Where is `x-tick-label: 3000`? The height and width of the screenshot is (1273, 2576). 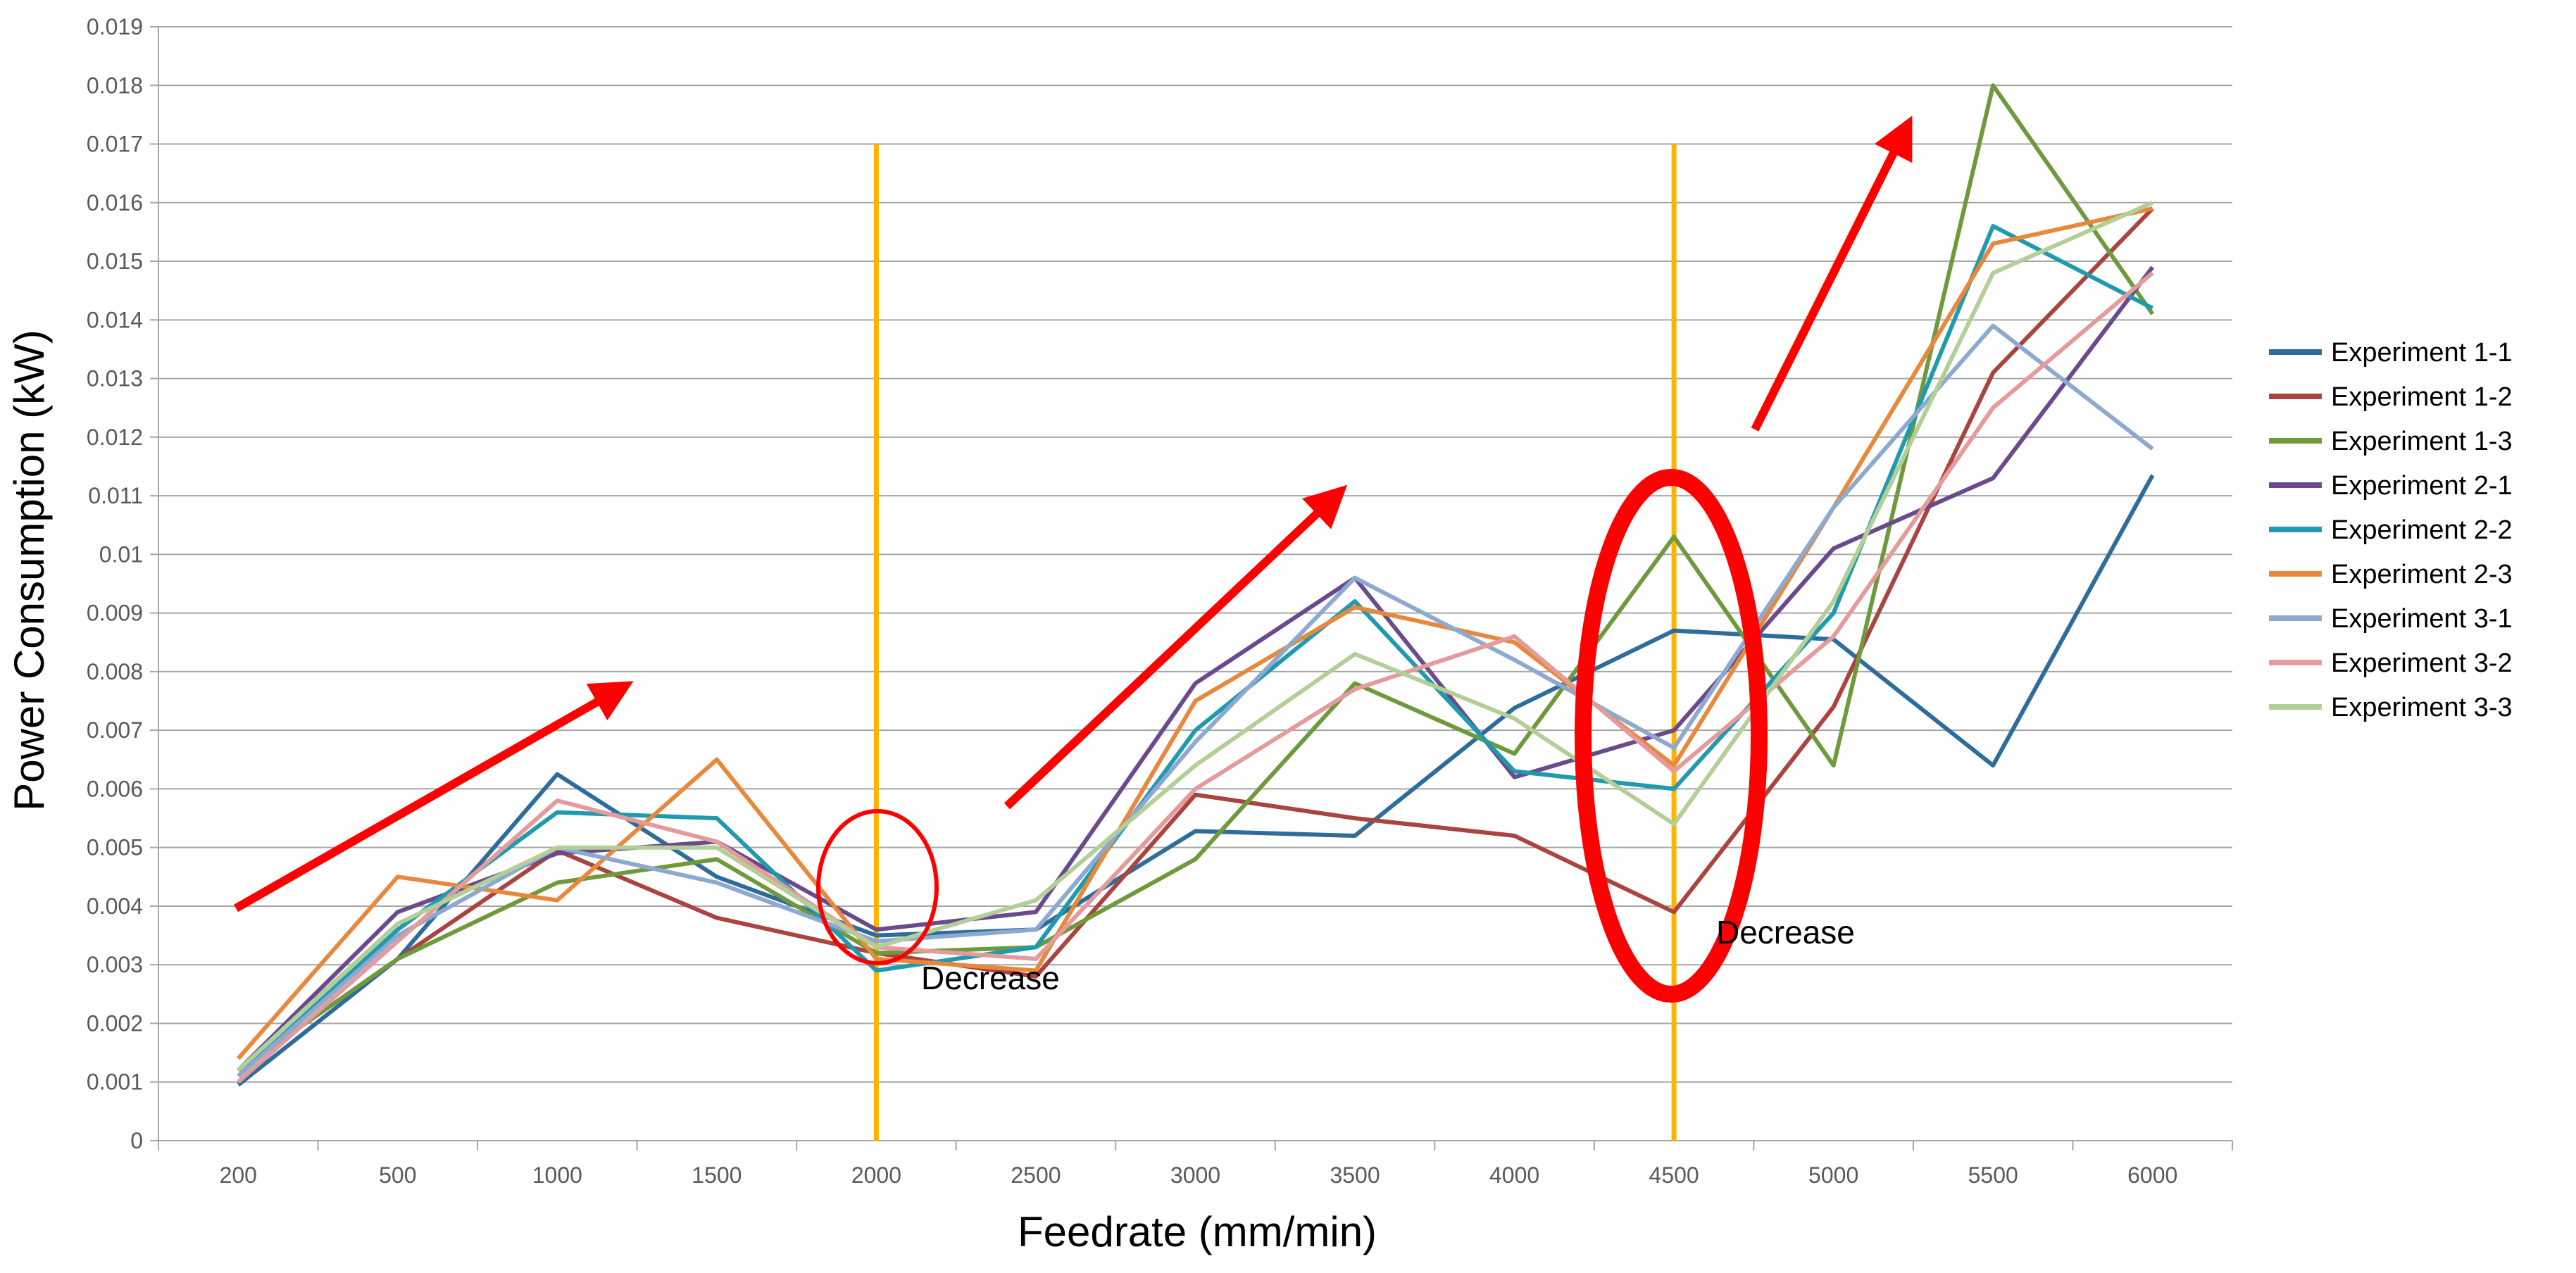 x-tick-label: 3000 is located at coordinates (1195, 1175).